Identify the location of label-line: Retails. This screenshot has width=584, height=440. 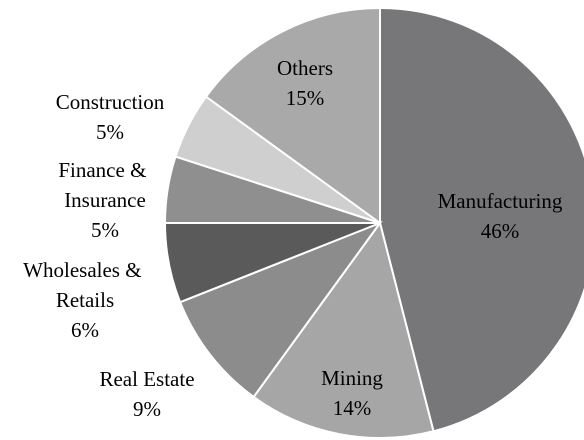
(85, 300).